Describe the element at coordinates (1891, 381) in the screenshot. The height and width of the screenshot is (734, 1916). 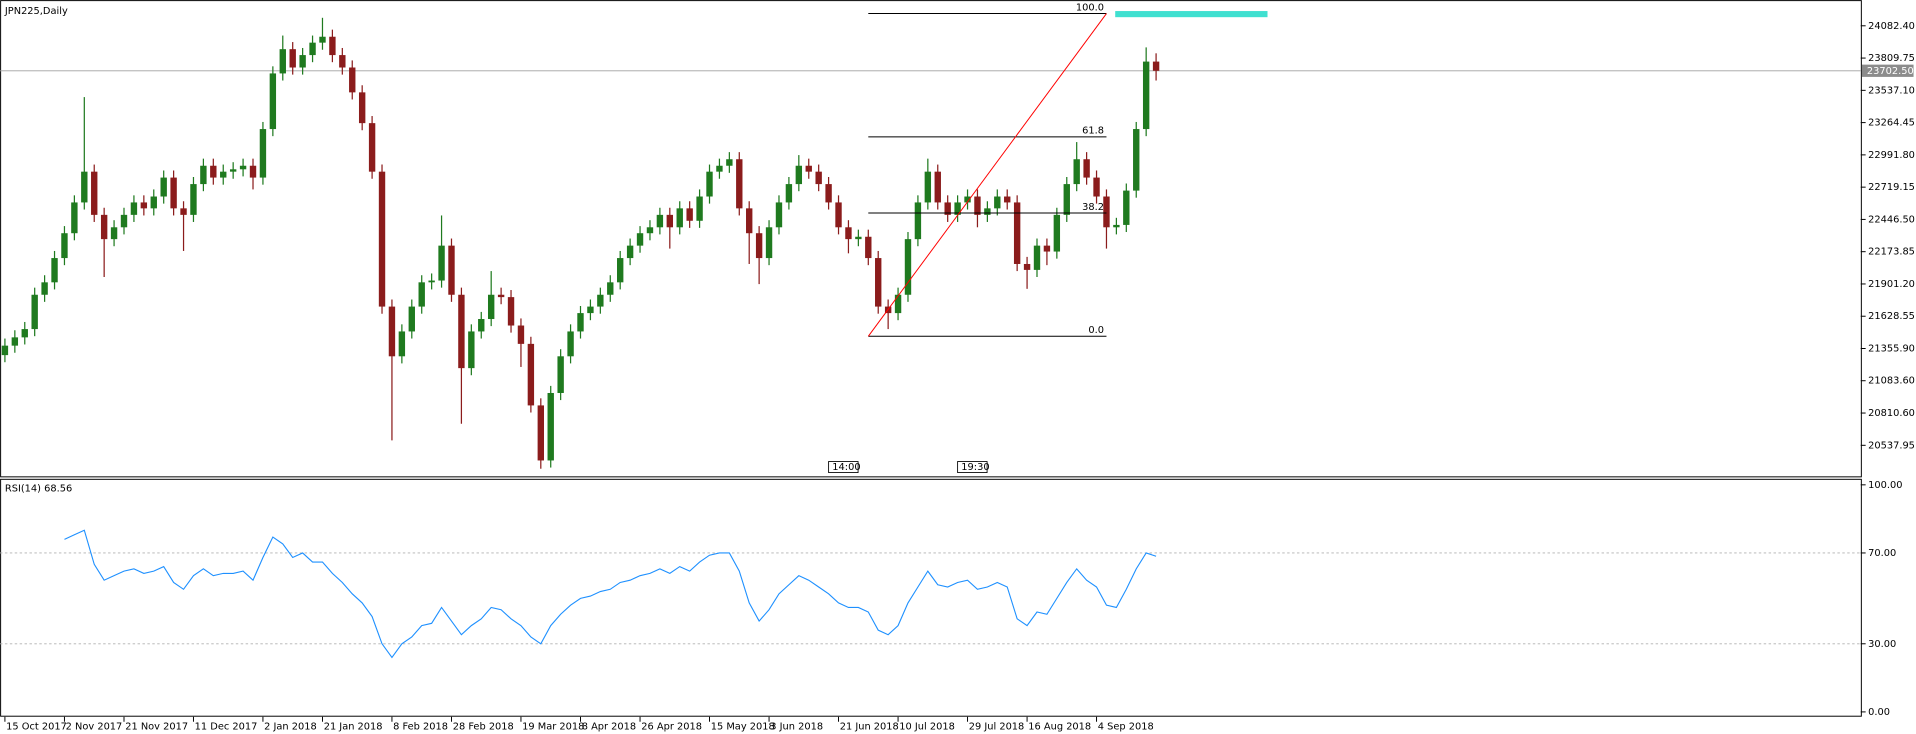
I see `y-tick-label: 21083.60` at that location.